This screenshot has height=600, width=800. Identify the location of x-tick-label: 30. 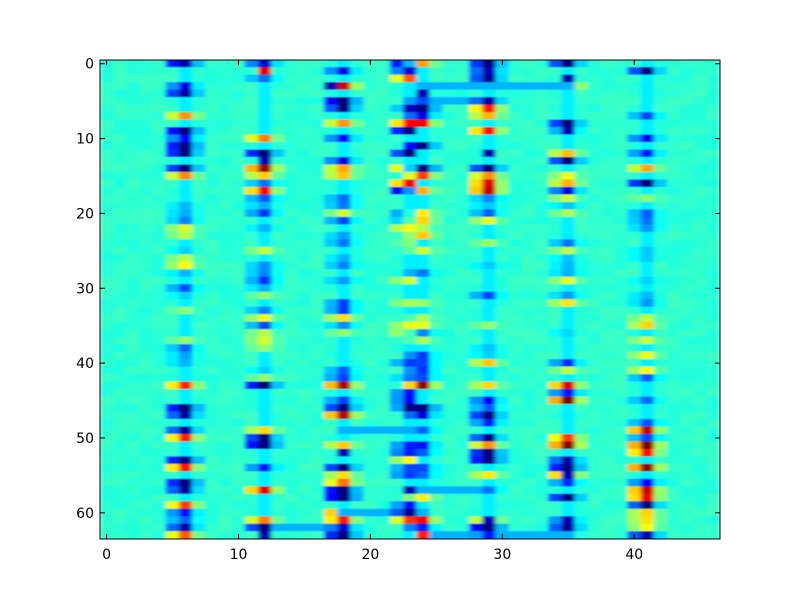
(502, 555).